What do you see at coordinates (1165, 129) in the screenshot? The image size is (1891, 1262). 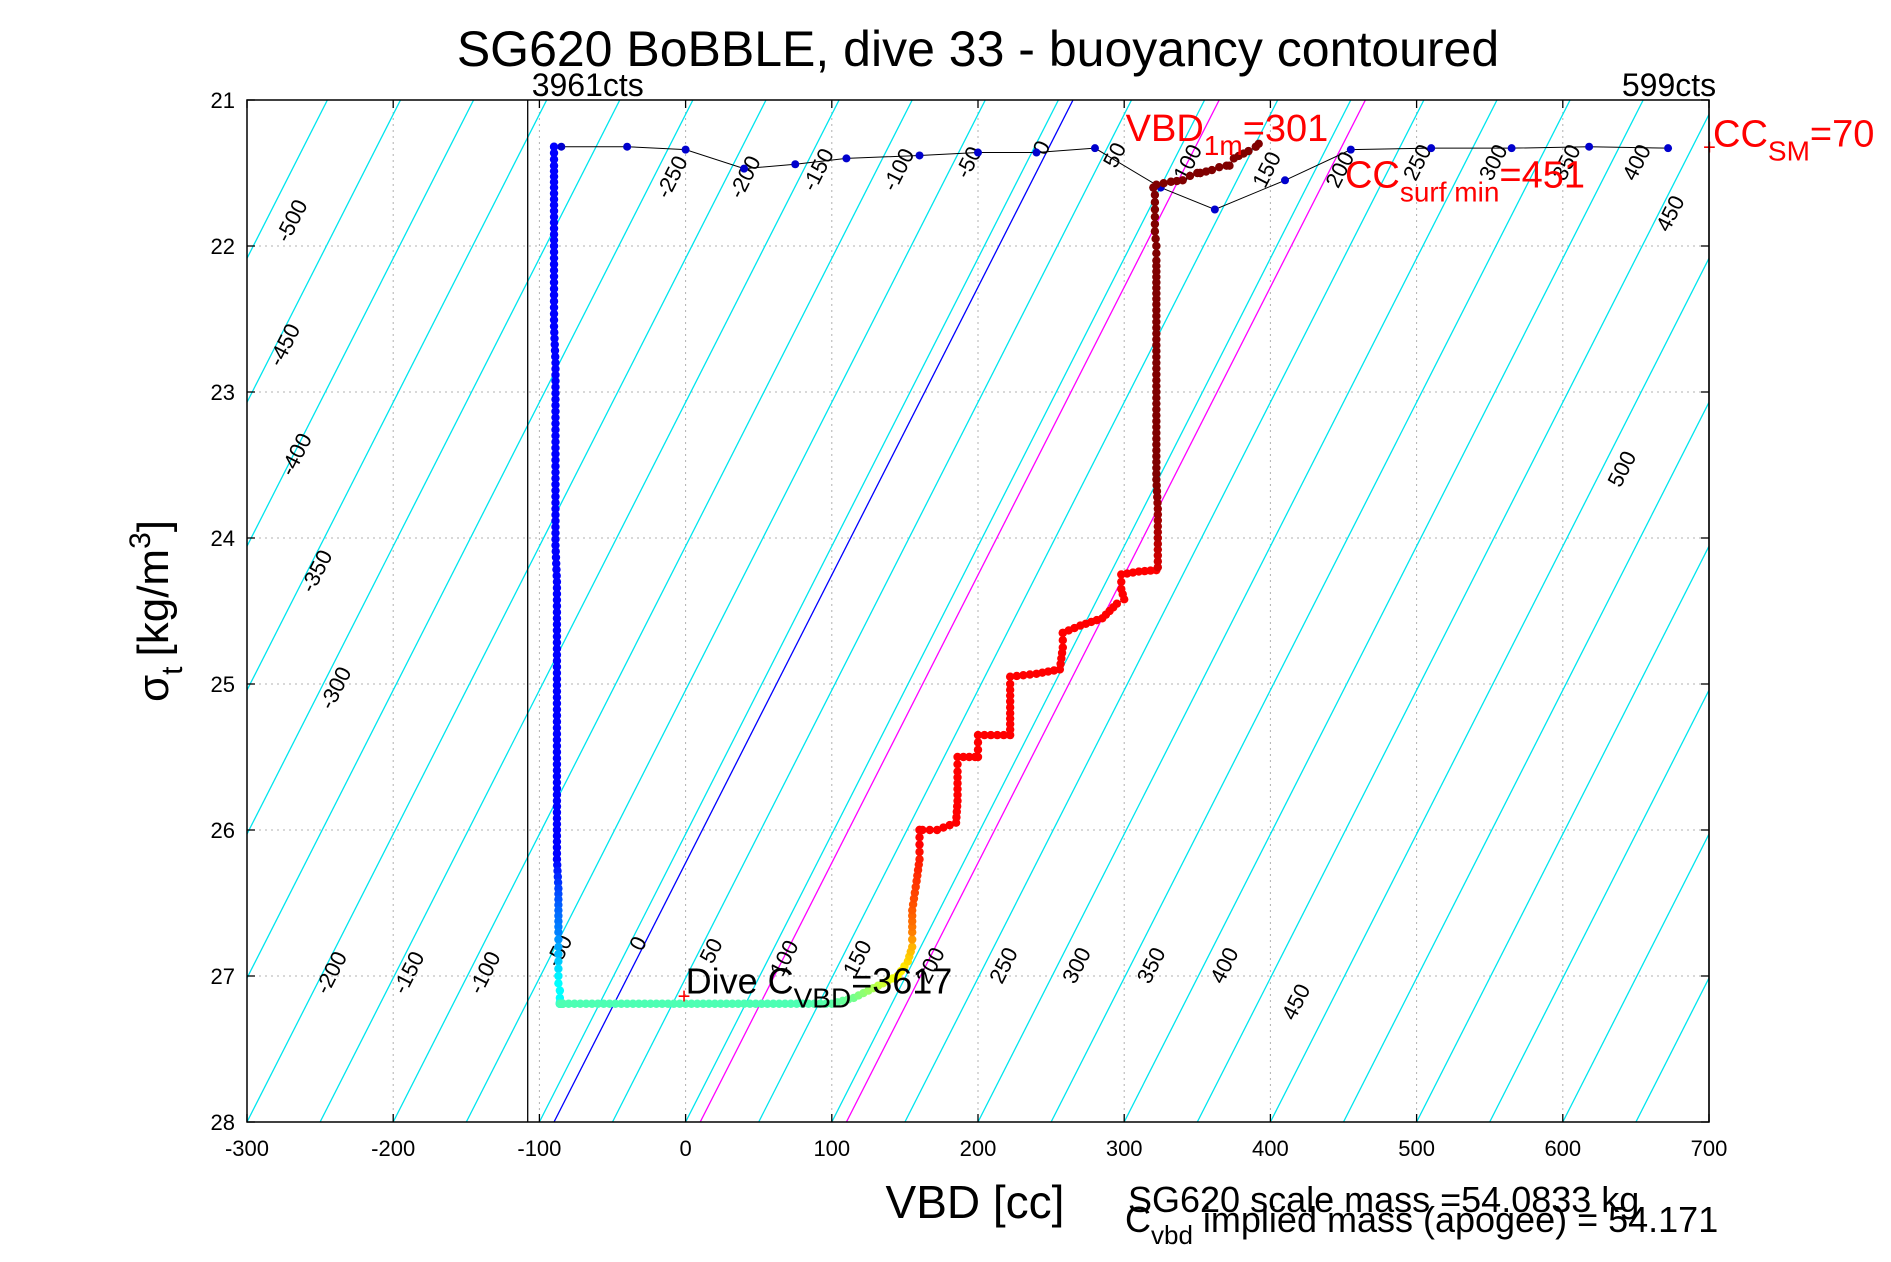 I see `annotation-vbd1m-text: VBD` at bounding box center [1165, 129].